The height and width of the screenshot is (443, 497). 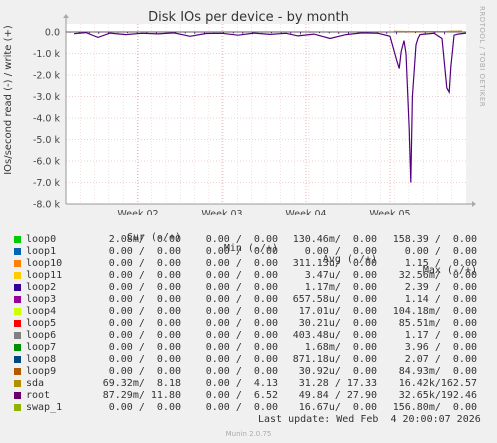 What do you see at coordinates (440, 299) in the screenshot?
I see `legend-max-value: 1.14 / 0.00` at bounding box center [440, 299].